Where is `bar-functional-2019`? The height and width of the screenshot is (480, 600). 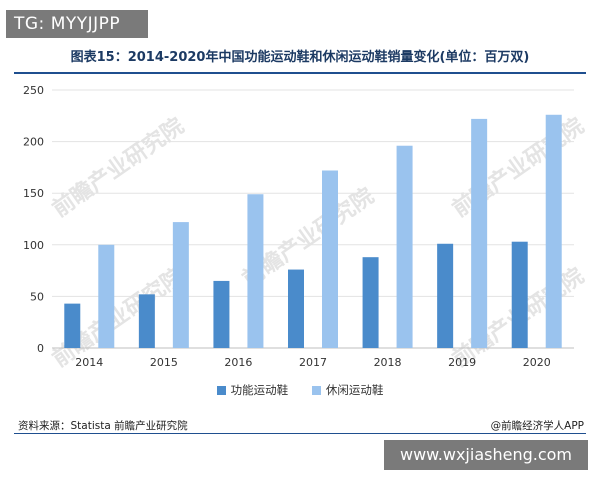
bar-functional-2019 is located at coordinates (445, 295).